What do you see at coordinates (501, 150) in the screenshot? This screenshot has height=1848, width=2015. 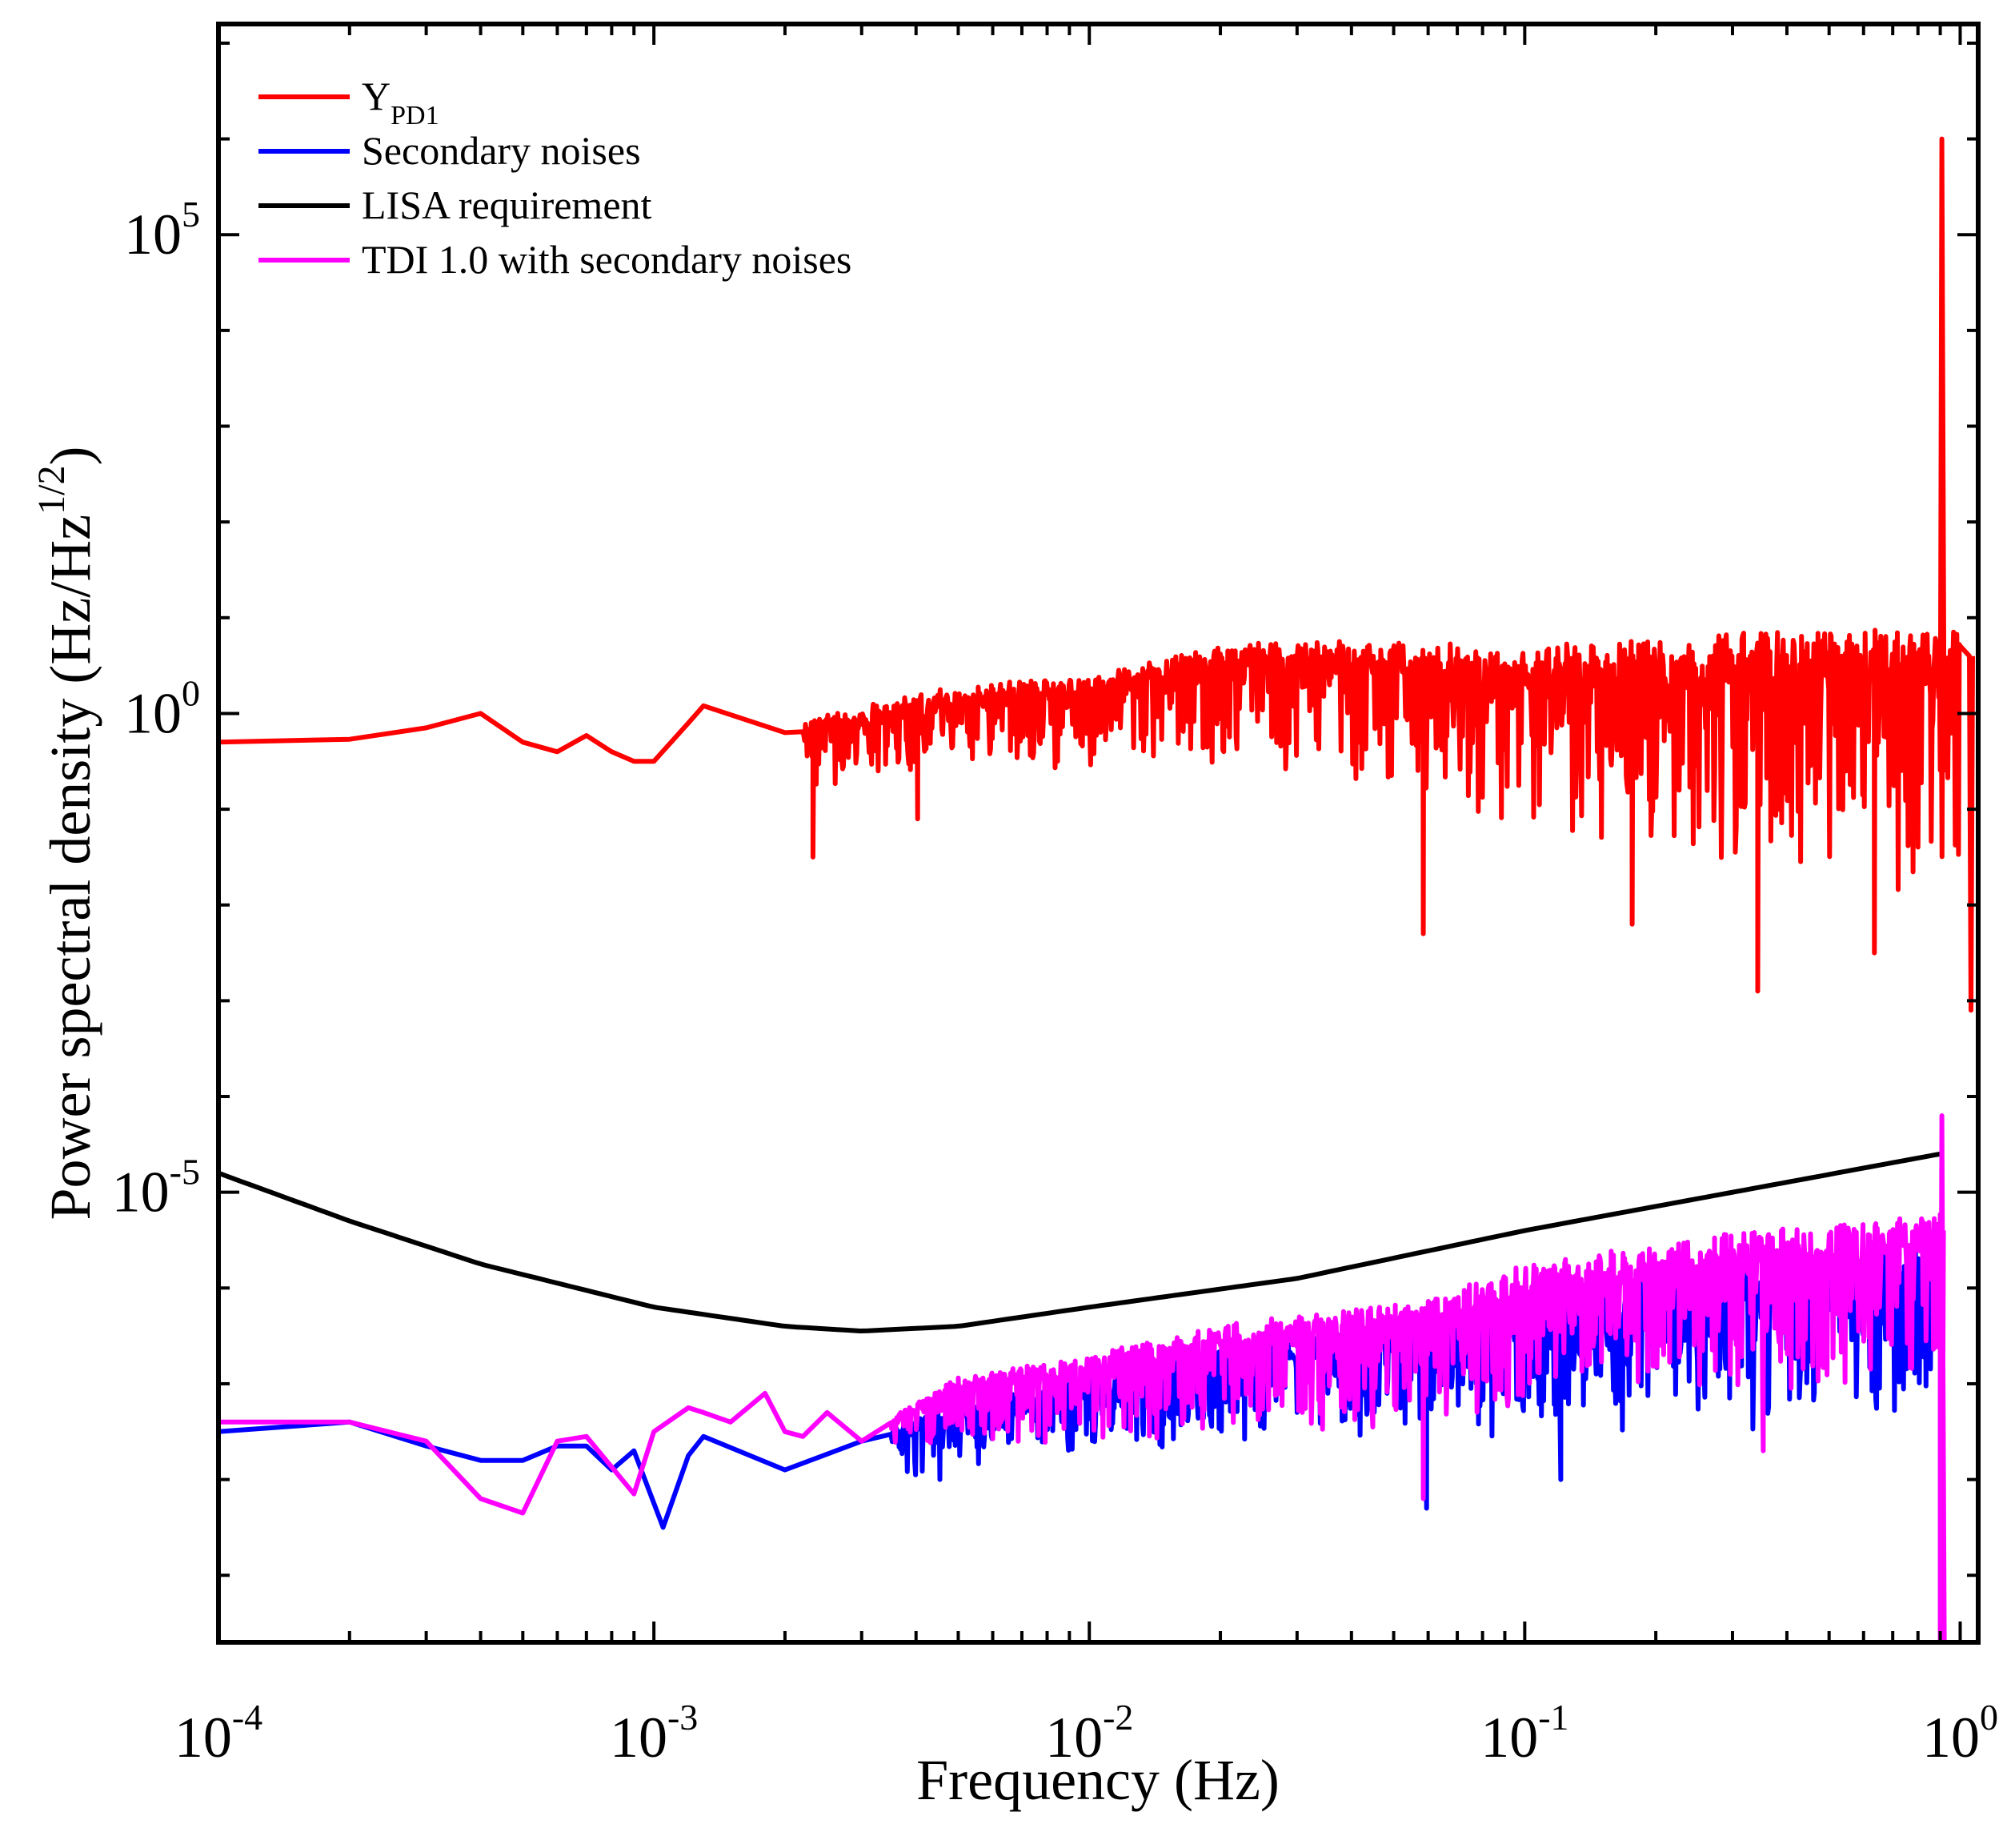 I see `legend-label: Secondary noises` at bounding box center [501, 150].